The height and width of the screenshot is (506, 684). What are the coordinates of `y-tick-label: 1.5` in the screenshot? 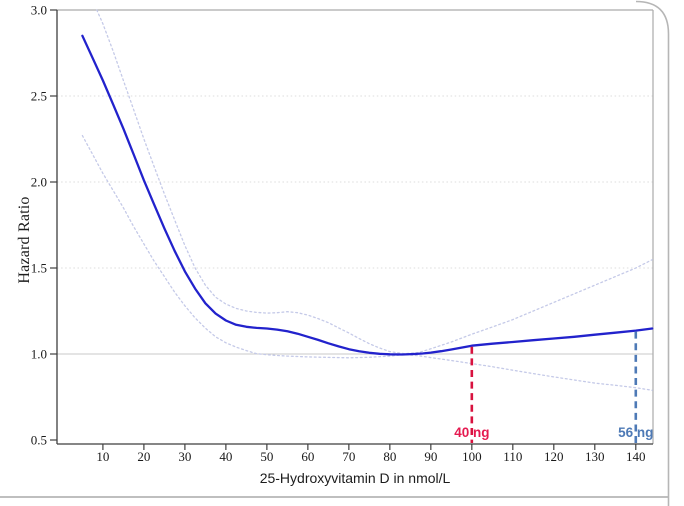 It's located at (39, 268).